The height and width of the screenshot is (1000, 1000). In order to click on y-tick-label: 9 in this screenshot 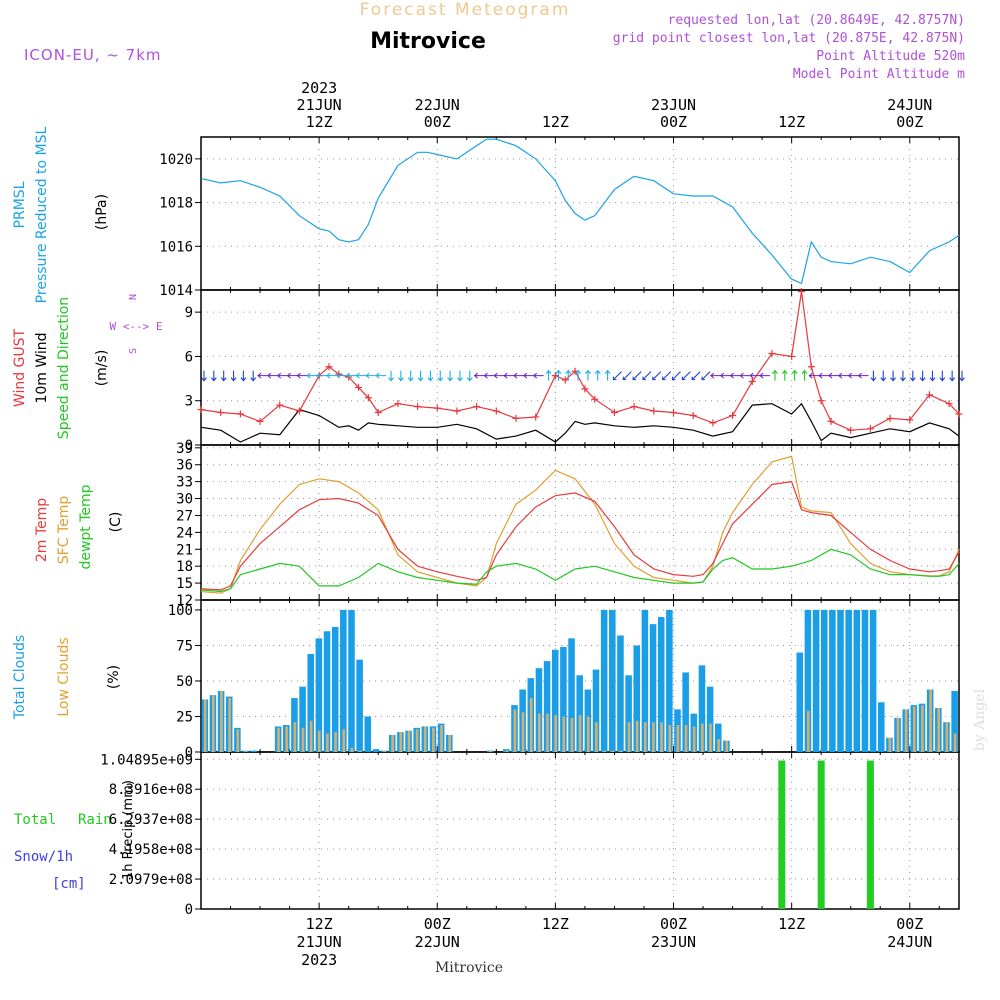, I will do `click(189, 313)`.